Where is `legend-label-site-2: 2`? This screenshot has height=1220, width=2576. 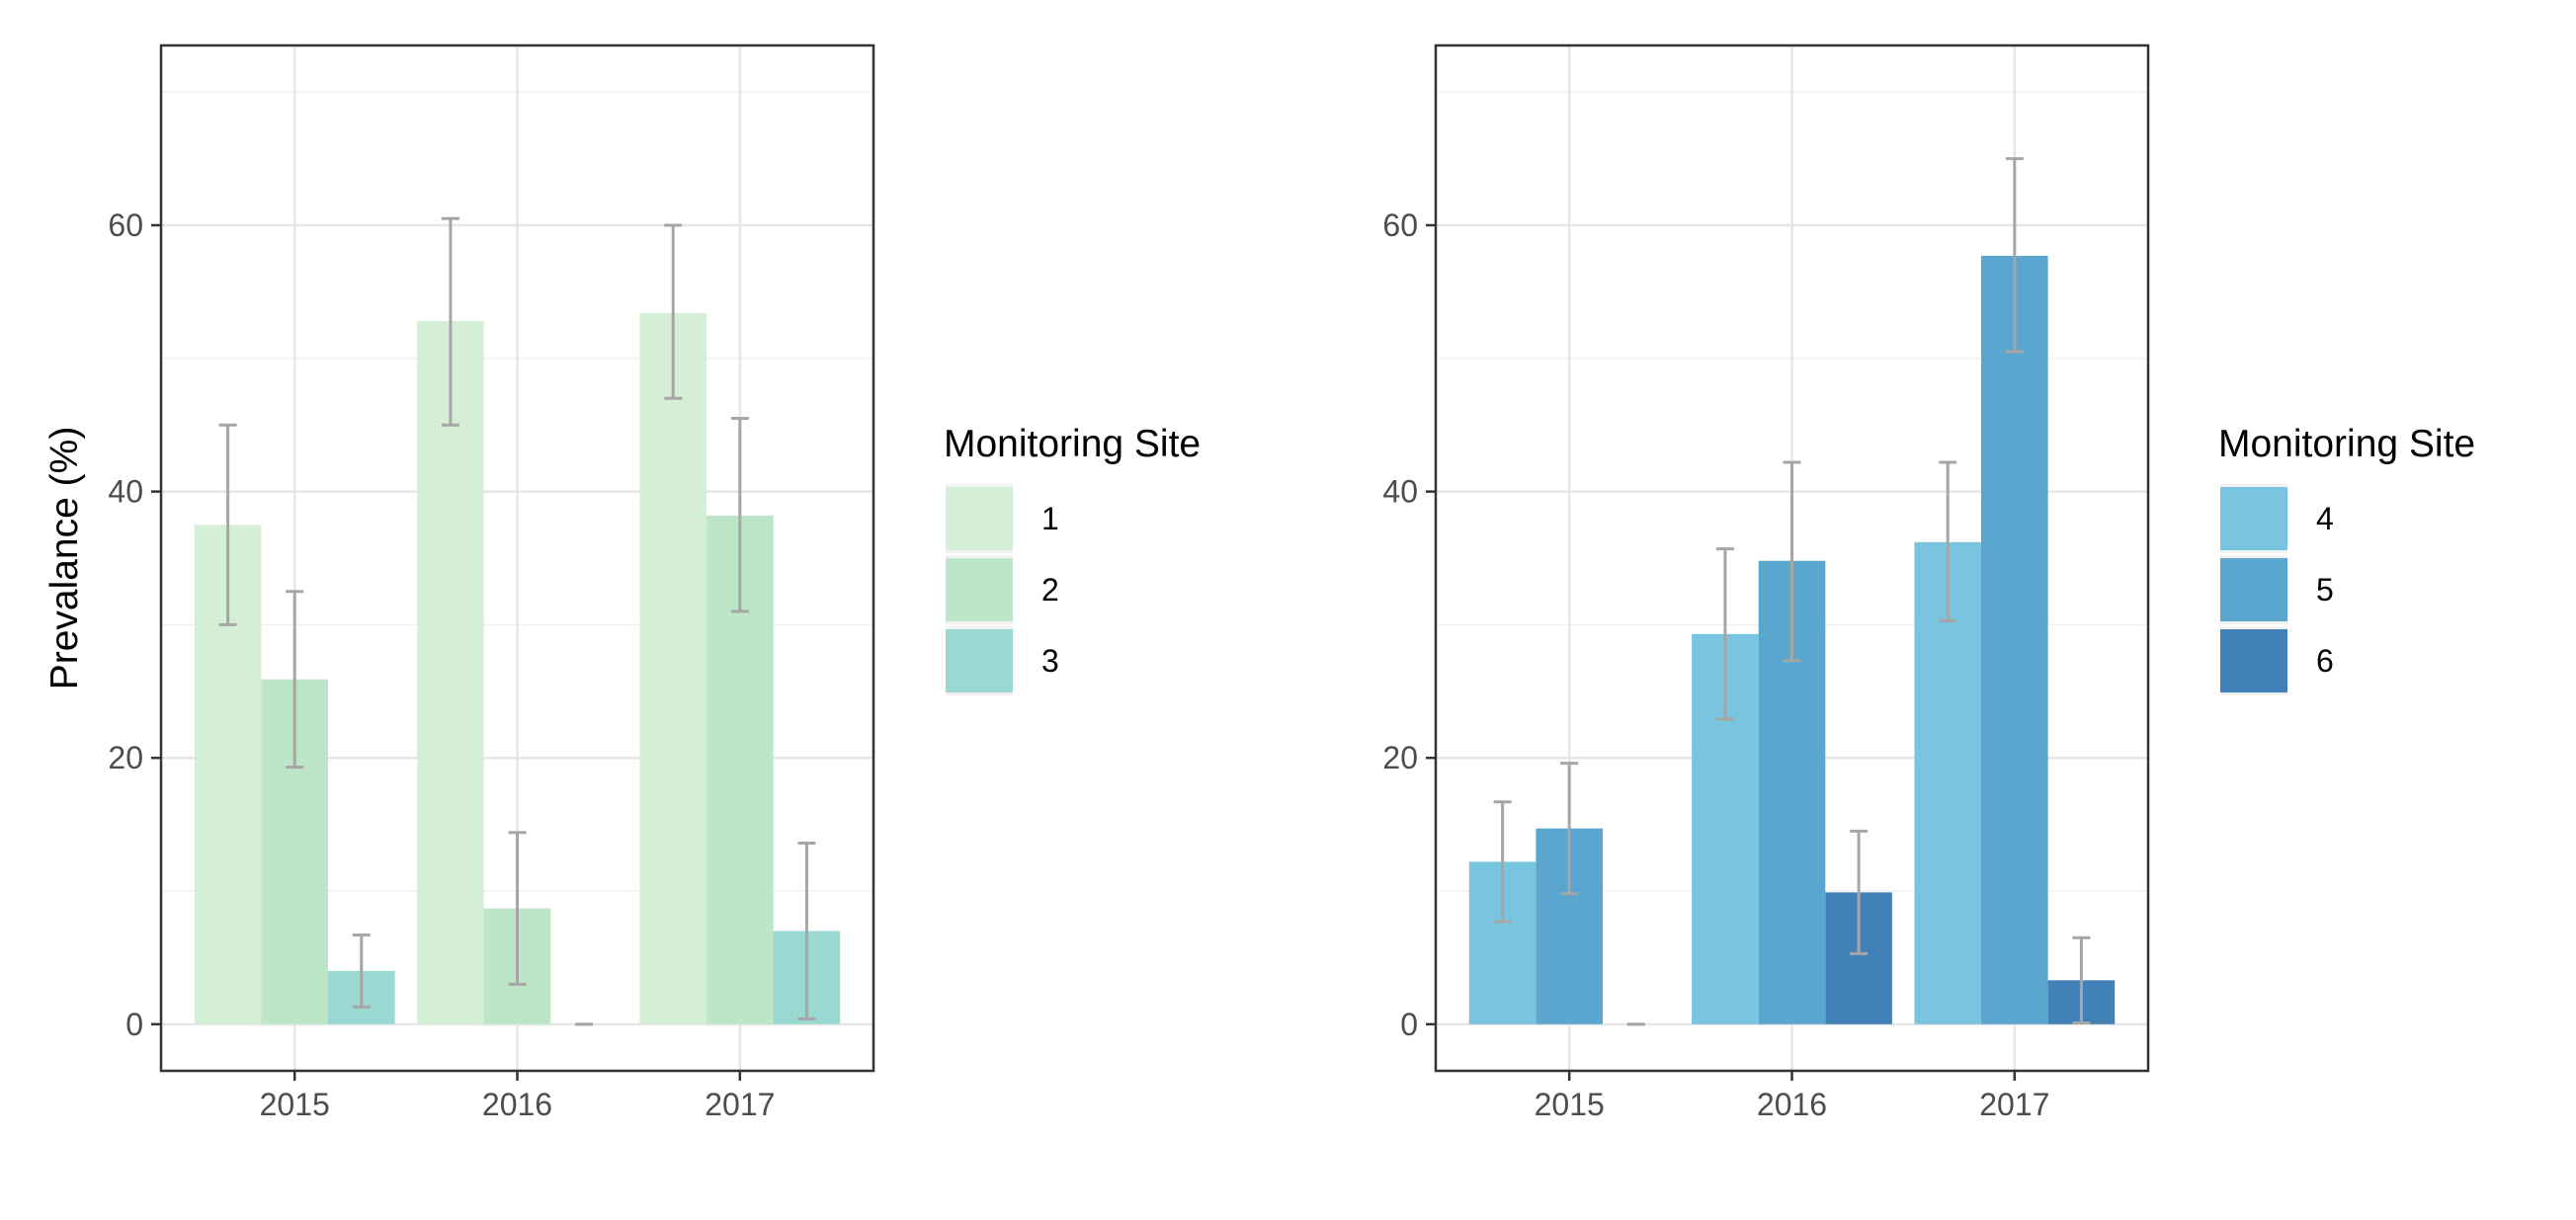
legend-label-site-2: 2 is located at coordinates (1050, 590).